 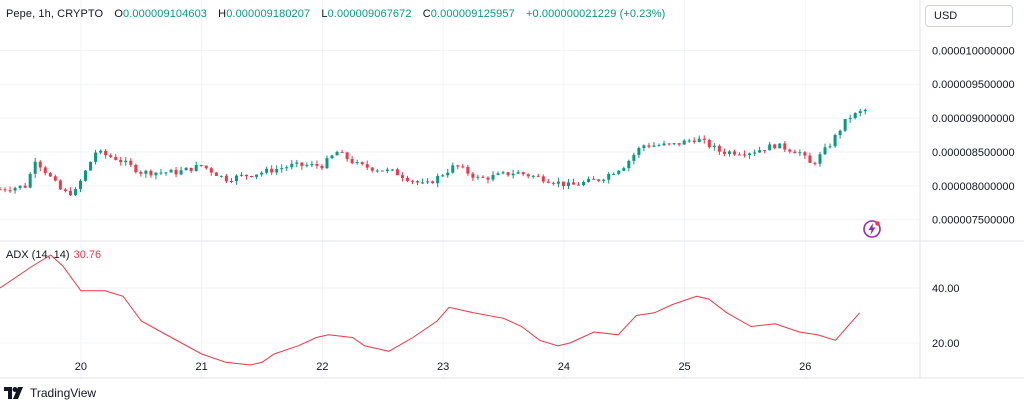 What do you see at coordinates (38, 255) in the screenshot?
I see `adx-indicator-name: ADX (14, 14)` at bounding box center [38, 255].